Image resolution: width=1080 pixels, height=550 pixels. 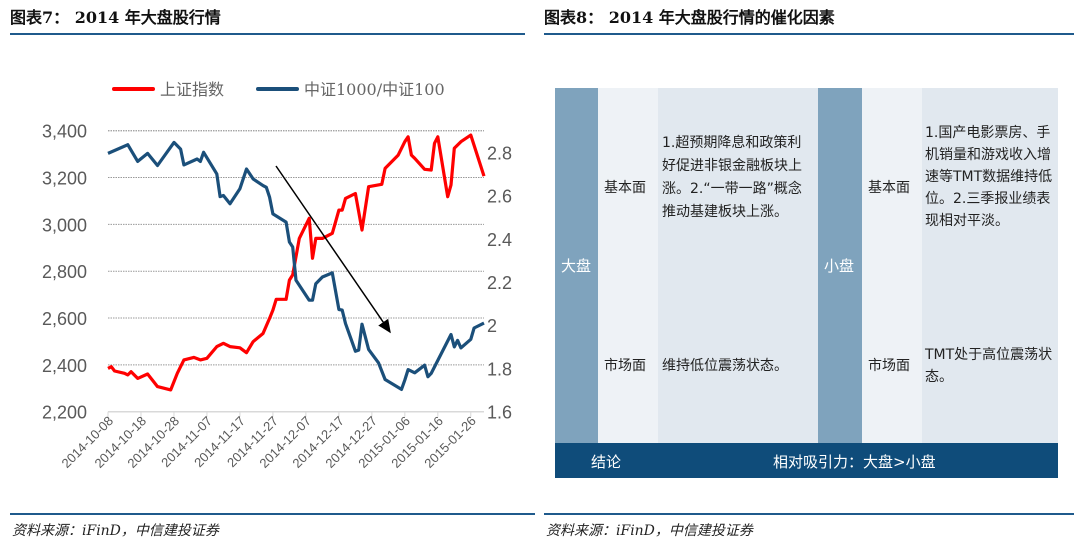 I want to click on left-footer-divider, so click(x=272, y=514).